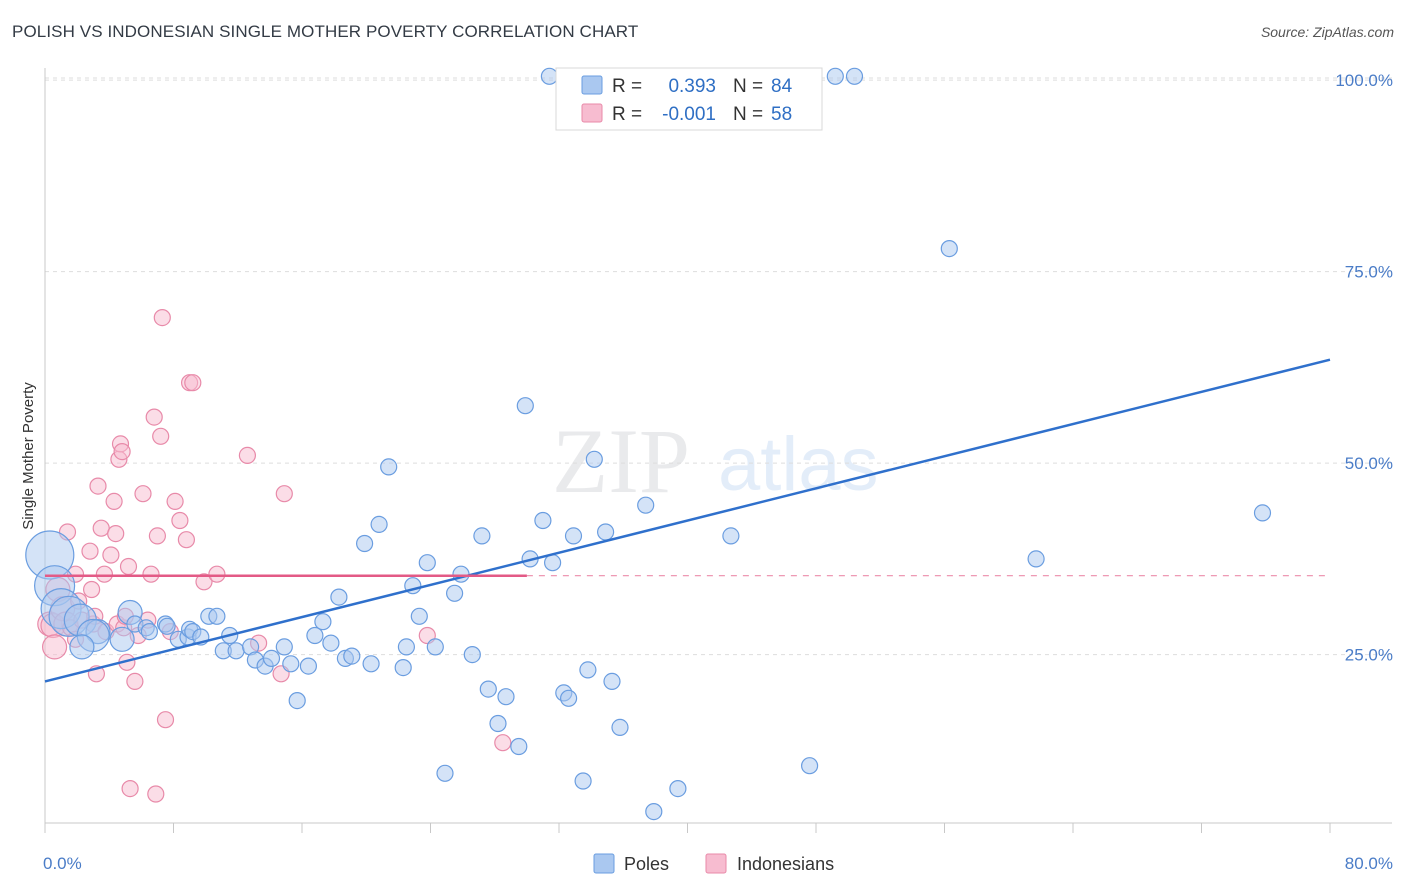  What do you see at coordinates (782, 86) in the screenshot?
I see `legend-n-value-poles: 84` at bounding box center [782, 86].